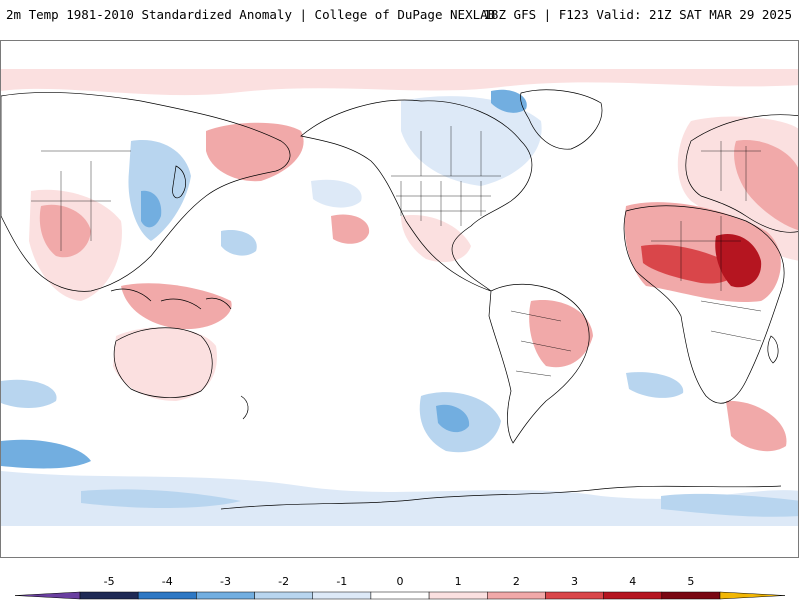 The width and height of the screenshot is (800, 600). Describe the element at coordinates (509, 101) in the screenshot. I see `cool-anomaly-greenland` at that location.